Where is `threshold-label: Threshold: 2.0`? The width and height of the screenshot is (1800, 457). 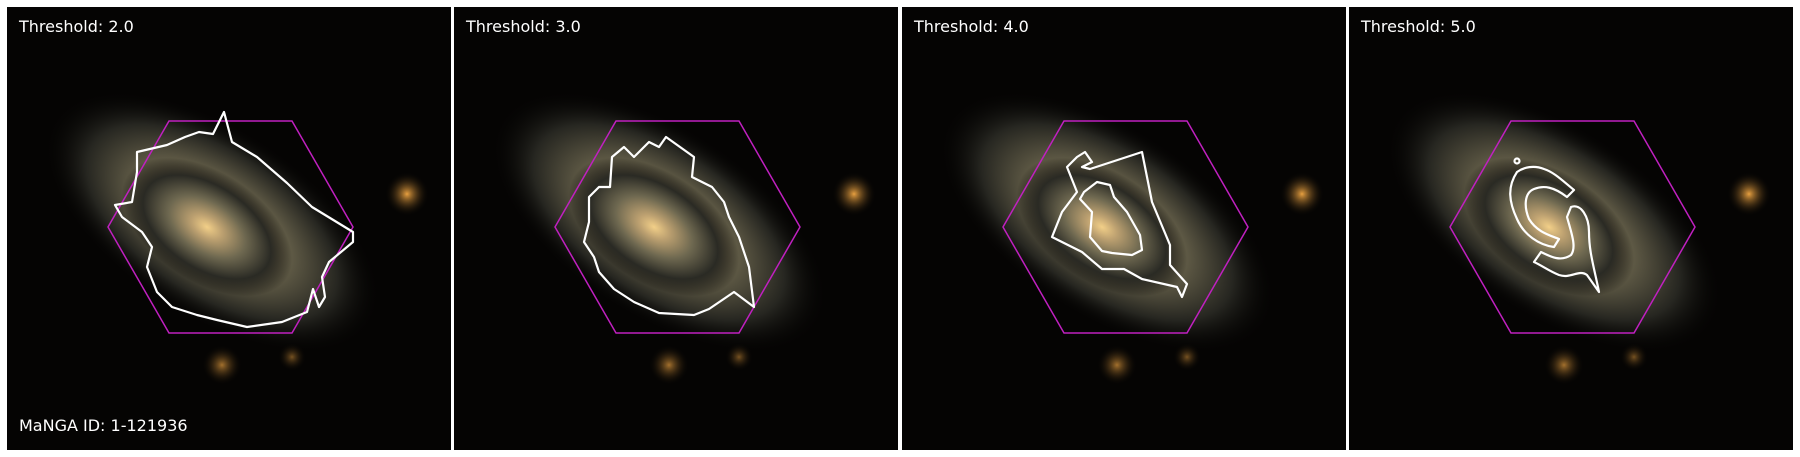 threshold-label: Threshold: 2.0 is located at coordinates (76, 26).